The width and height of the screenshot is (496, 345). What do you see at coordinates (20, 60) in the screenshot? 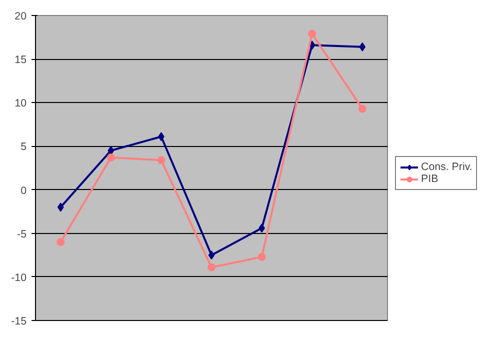
I see `y-tick-label: 15` at bounding box center [20, 60].